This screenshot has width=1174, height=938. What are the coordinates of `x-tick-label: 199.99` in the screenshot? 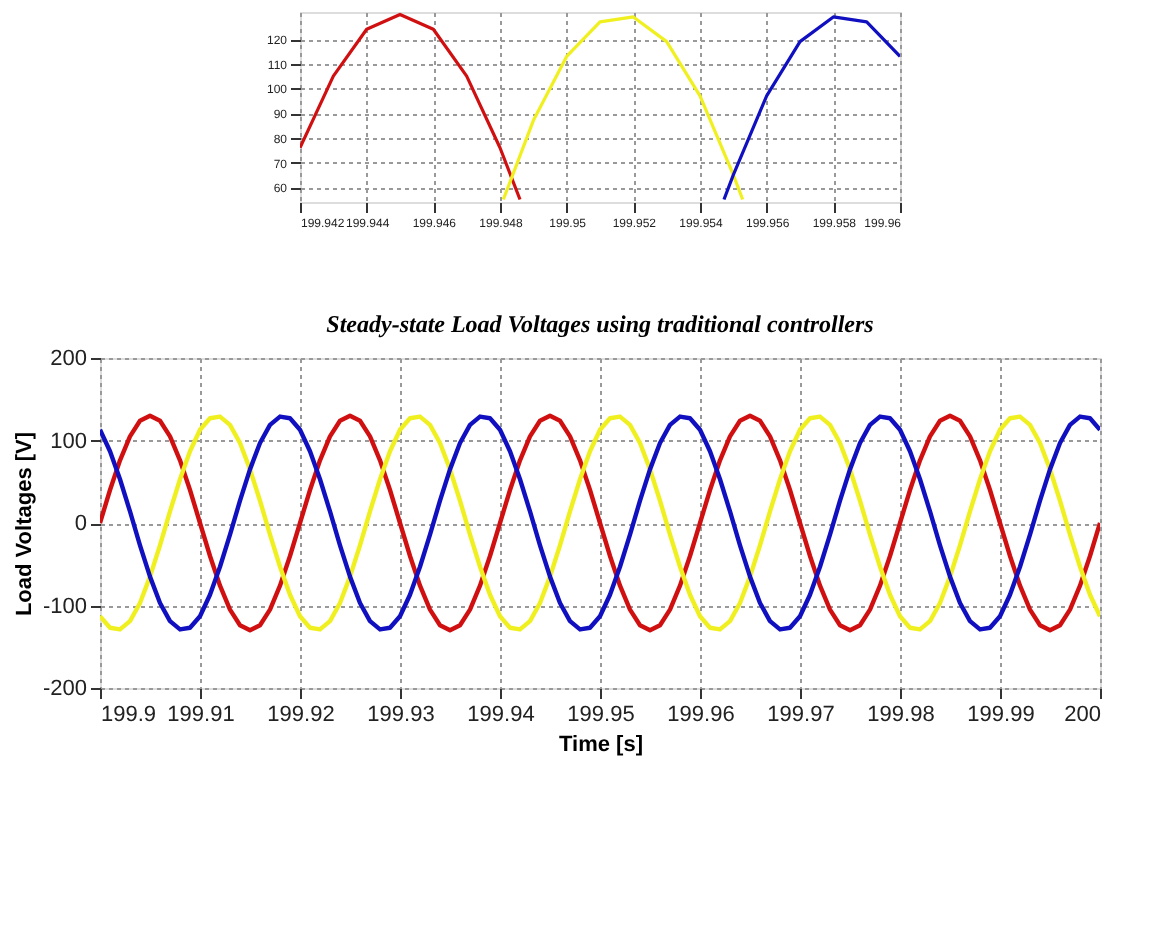 It's located at (1001, 715).